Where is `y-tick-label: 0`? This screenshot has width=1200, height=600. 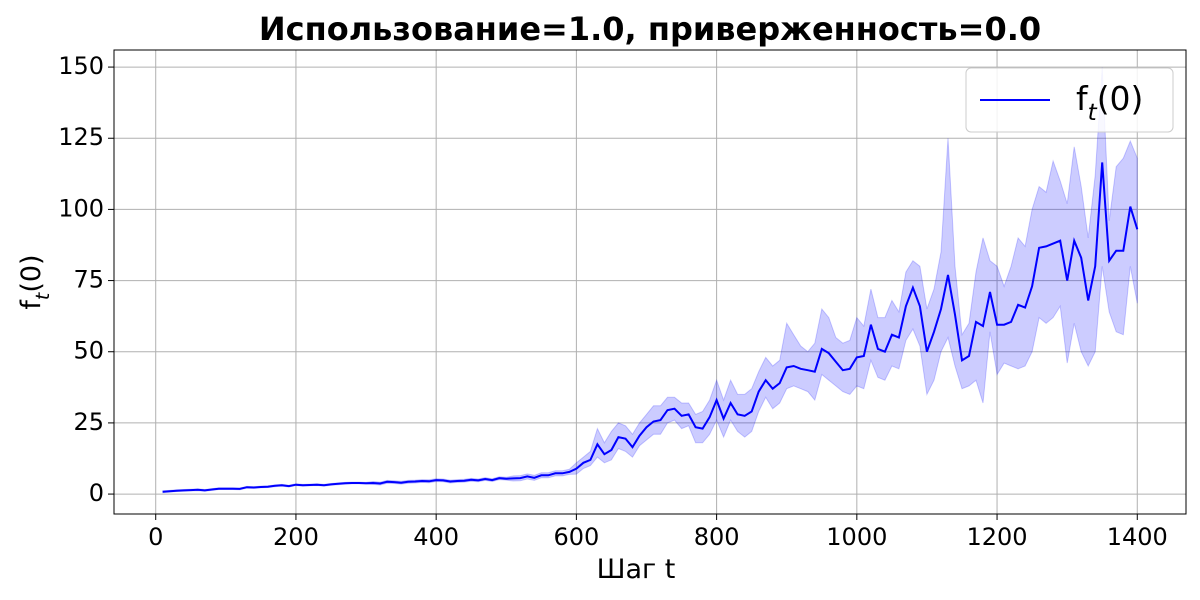
y-tick-label: 0 is located at coordinates (96, 493).